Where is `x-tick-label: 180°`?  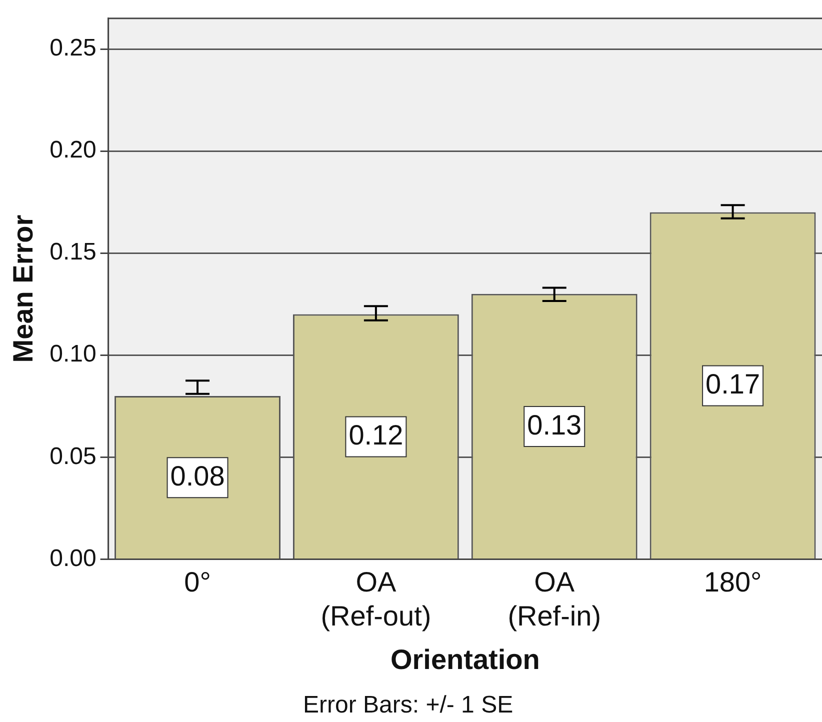 x-tick-label: 180° is located at coordinates (733, 582).